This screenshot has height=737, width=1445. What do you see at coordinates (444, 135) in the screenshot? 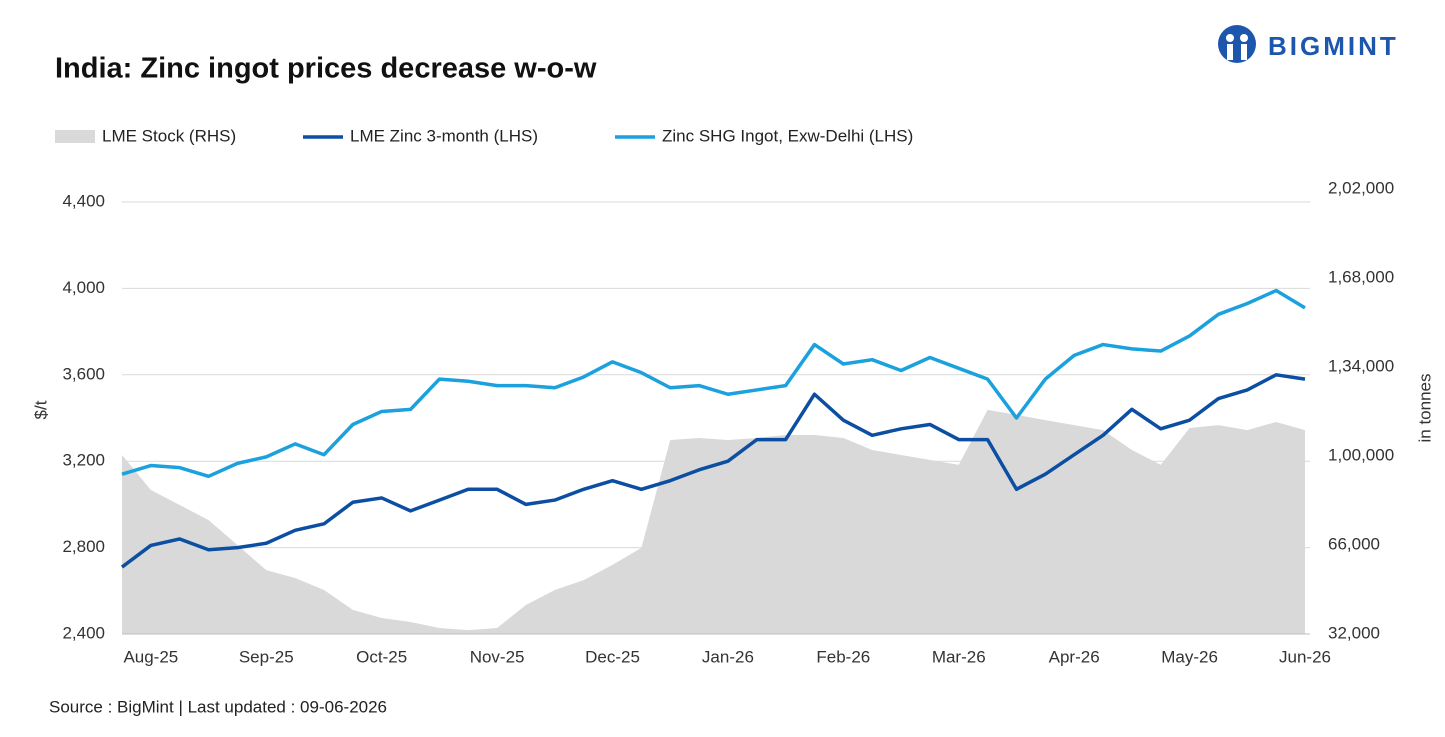
I see `legend-label: LME Zinc 3-month (LHS)` at bounding box center [444, 135].